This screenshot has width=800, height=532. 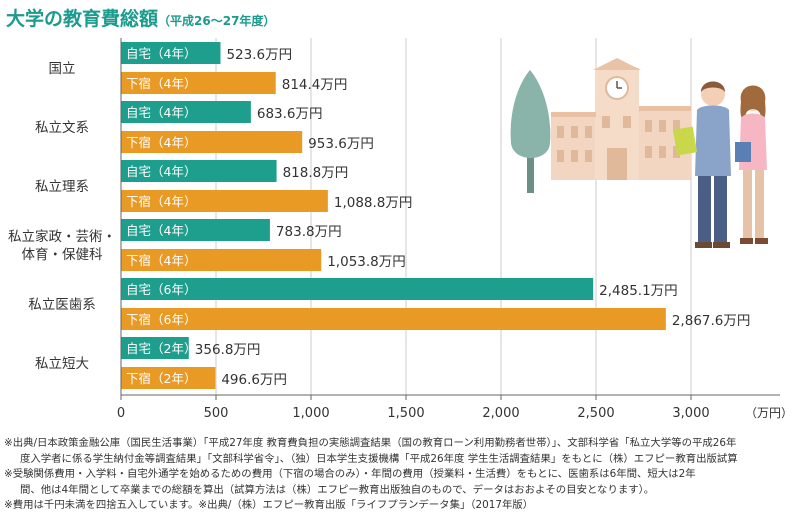 What do you see at coordinates (751, 164) in the screenshot?
I see `female-student-icon` at bounding box center [751, 164].